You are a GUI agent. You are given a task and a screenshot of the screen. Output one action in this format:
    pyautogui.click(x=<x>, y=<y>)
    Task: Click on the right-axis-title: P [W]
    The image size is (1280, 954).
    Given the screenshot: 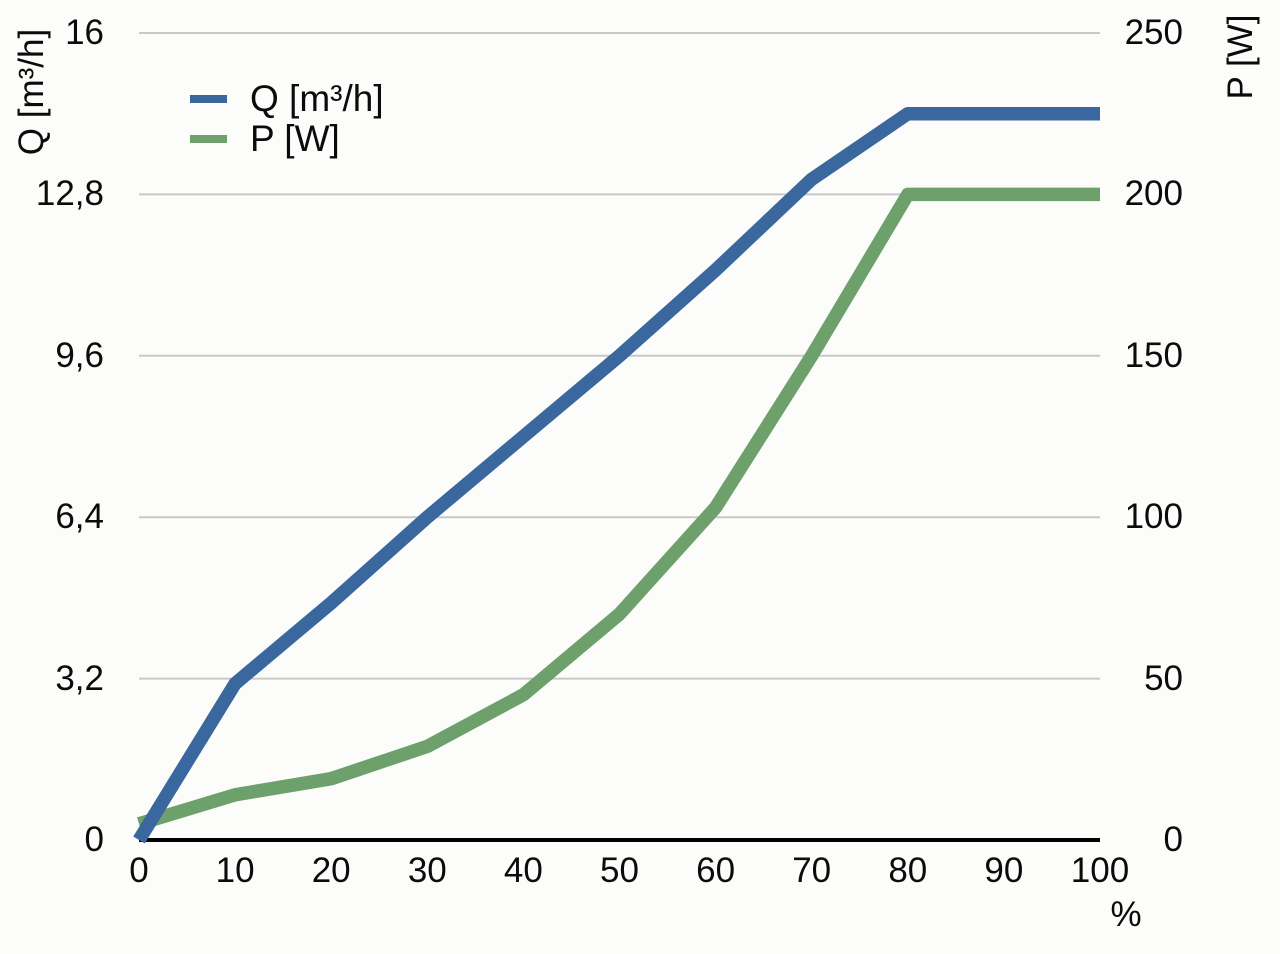 What is the action you would take?
    pyautogui.click(x=1240, y=57)
    